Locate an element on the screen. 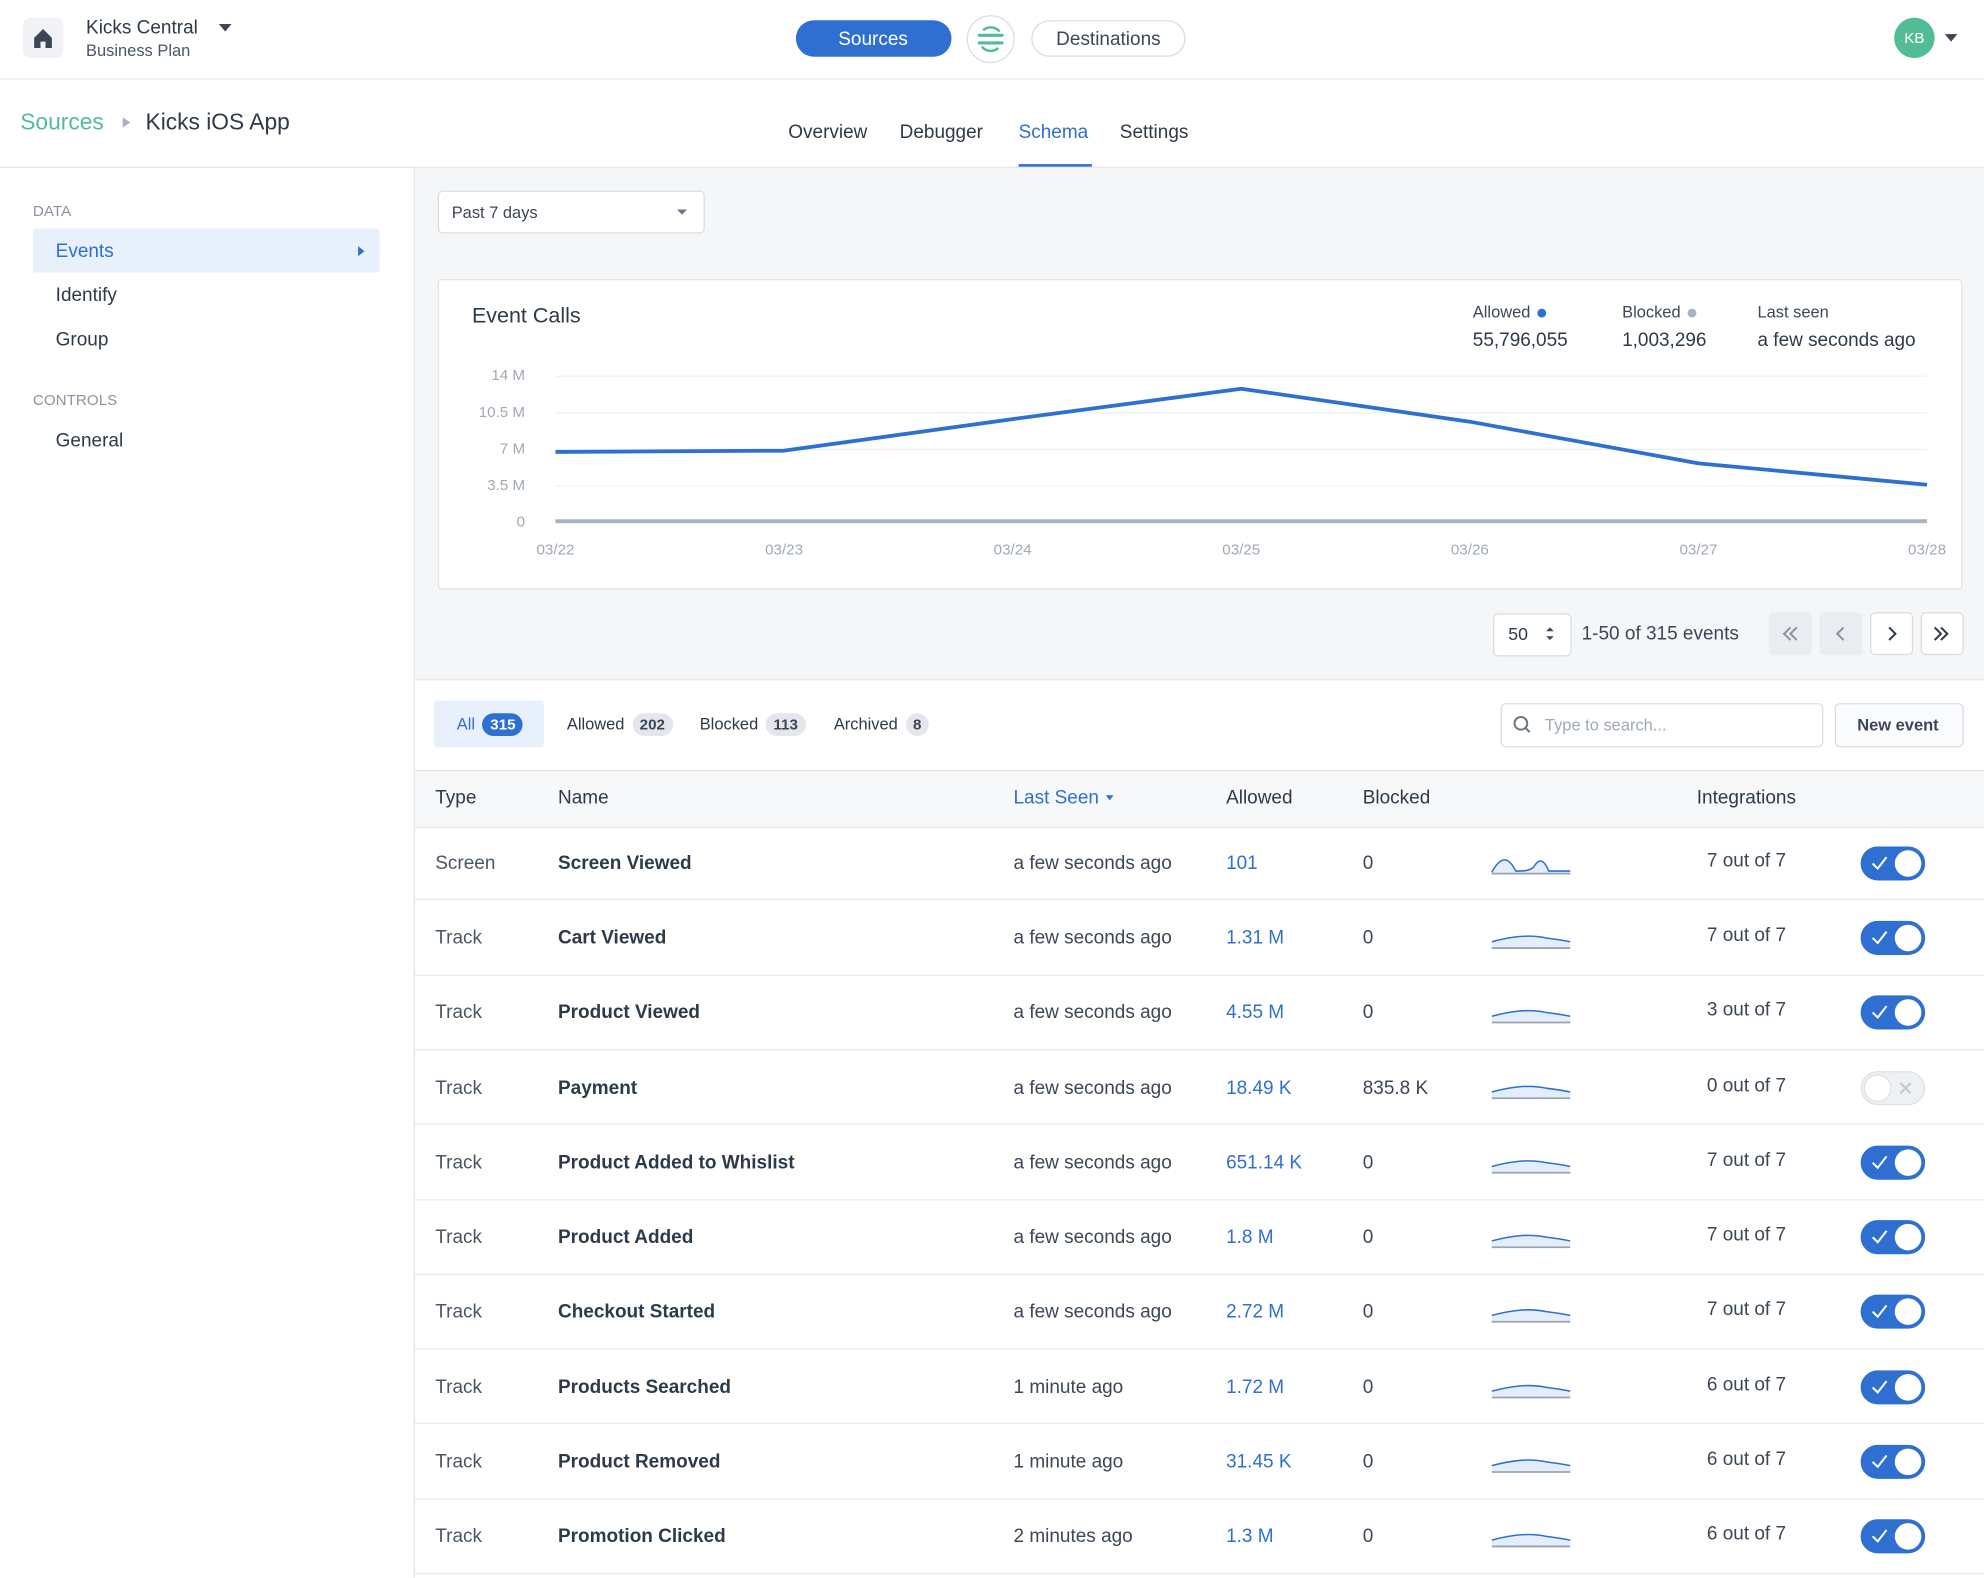 Image resolution: width=1984 pixels, height=1578 pixels. integrations: 6 out of 7 is located at coordinates (1746, 1534).